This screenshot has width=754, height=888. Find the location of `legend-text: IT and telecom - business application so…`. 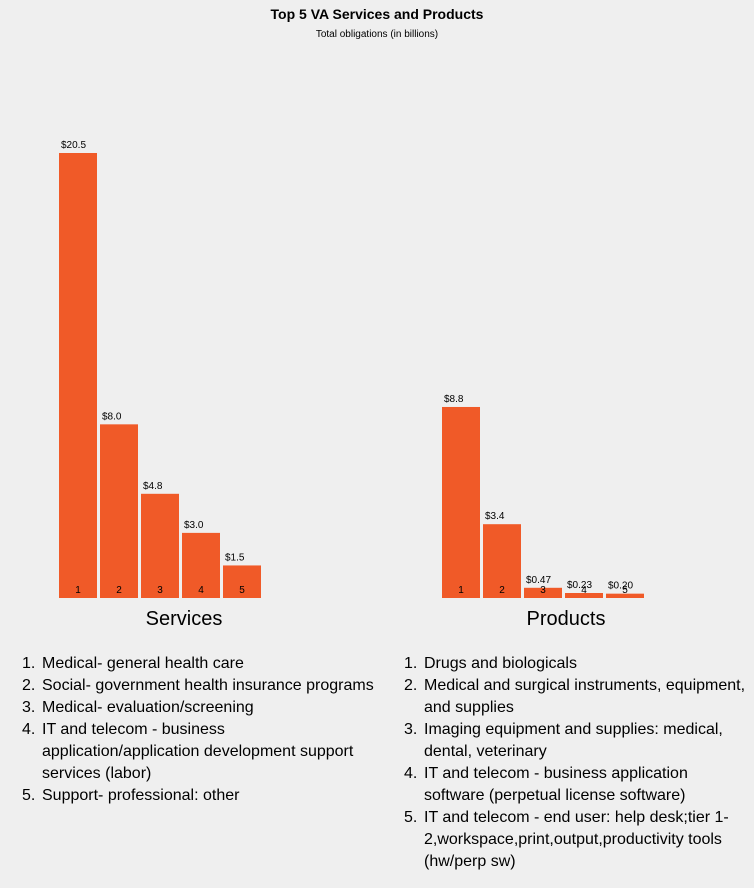

legend-text: IT and telecom - business application so… is located at coordinates (556, 784).